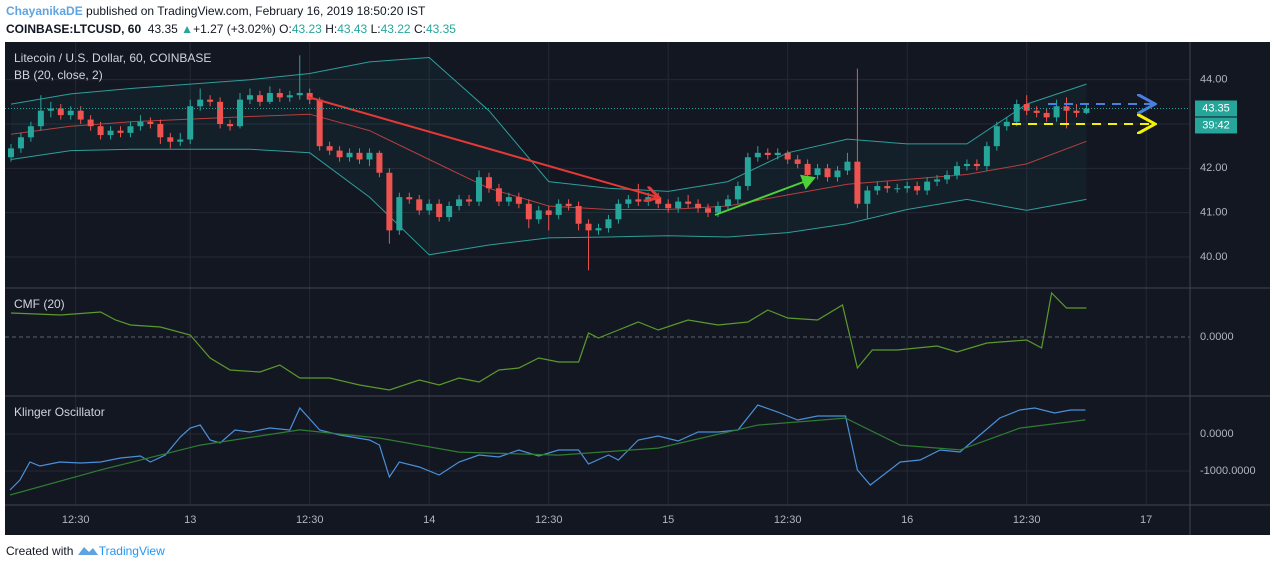 This screenshot has height=569, width=1274. I want to click on footer: Created with TradingView, so click(85, 550).